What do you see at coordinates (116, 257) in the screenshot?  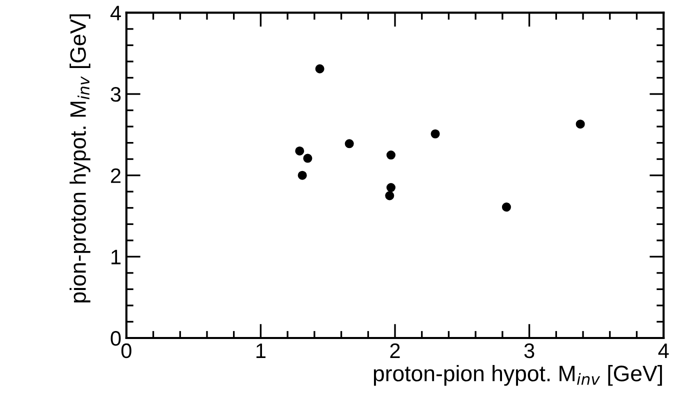 I see `y-tick-label: 1` at bounding box center [116, 257].